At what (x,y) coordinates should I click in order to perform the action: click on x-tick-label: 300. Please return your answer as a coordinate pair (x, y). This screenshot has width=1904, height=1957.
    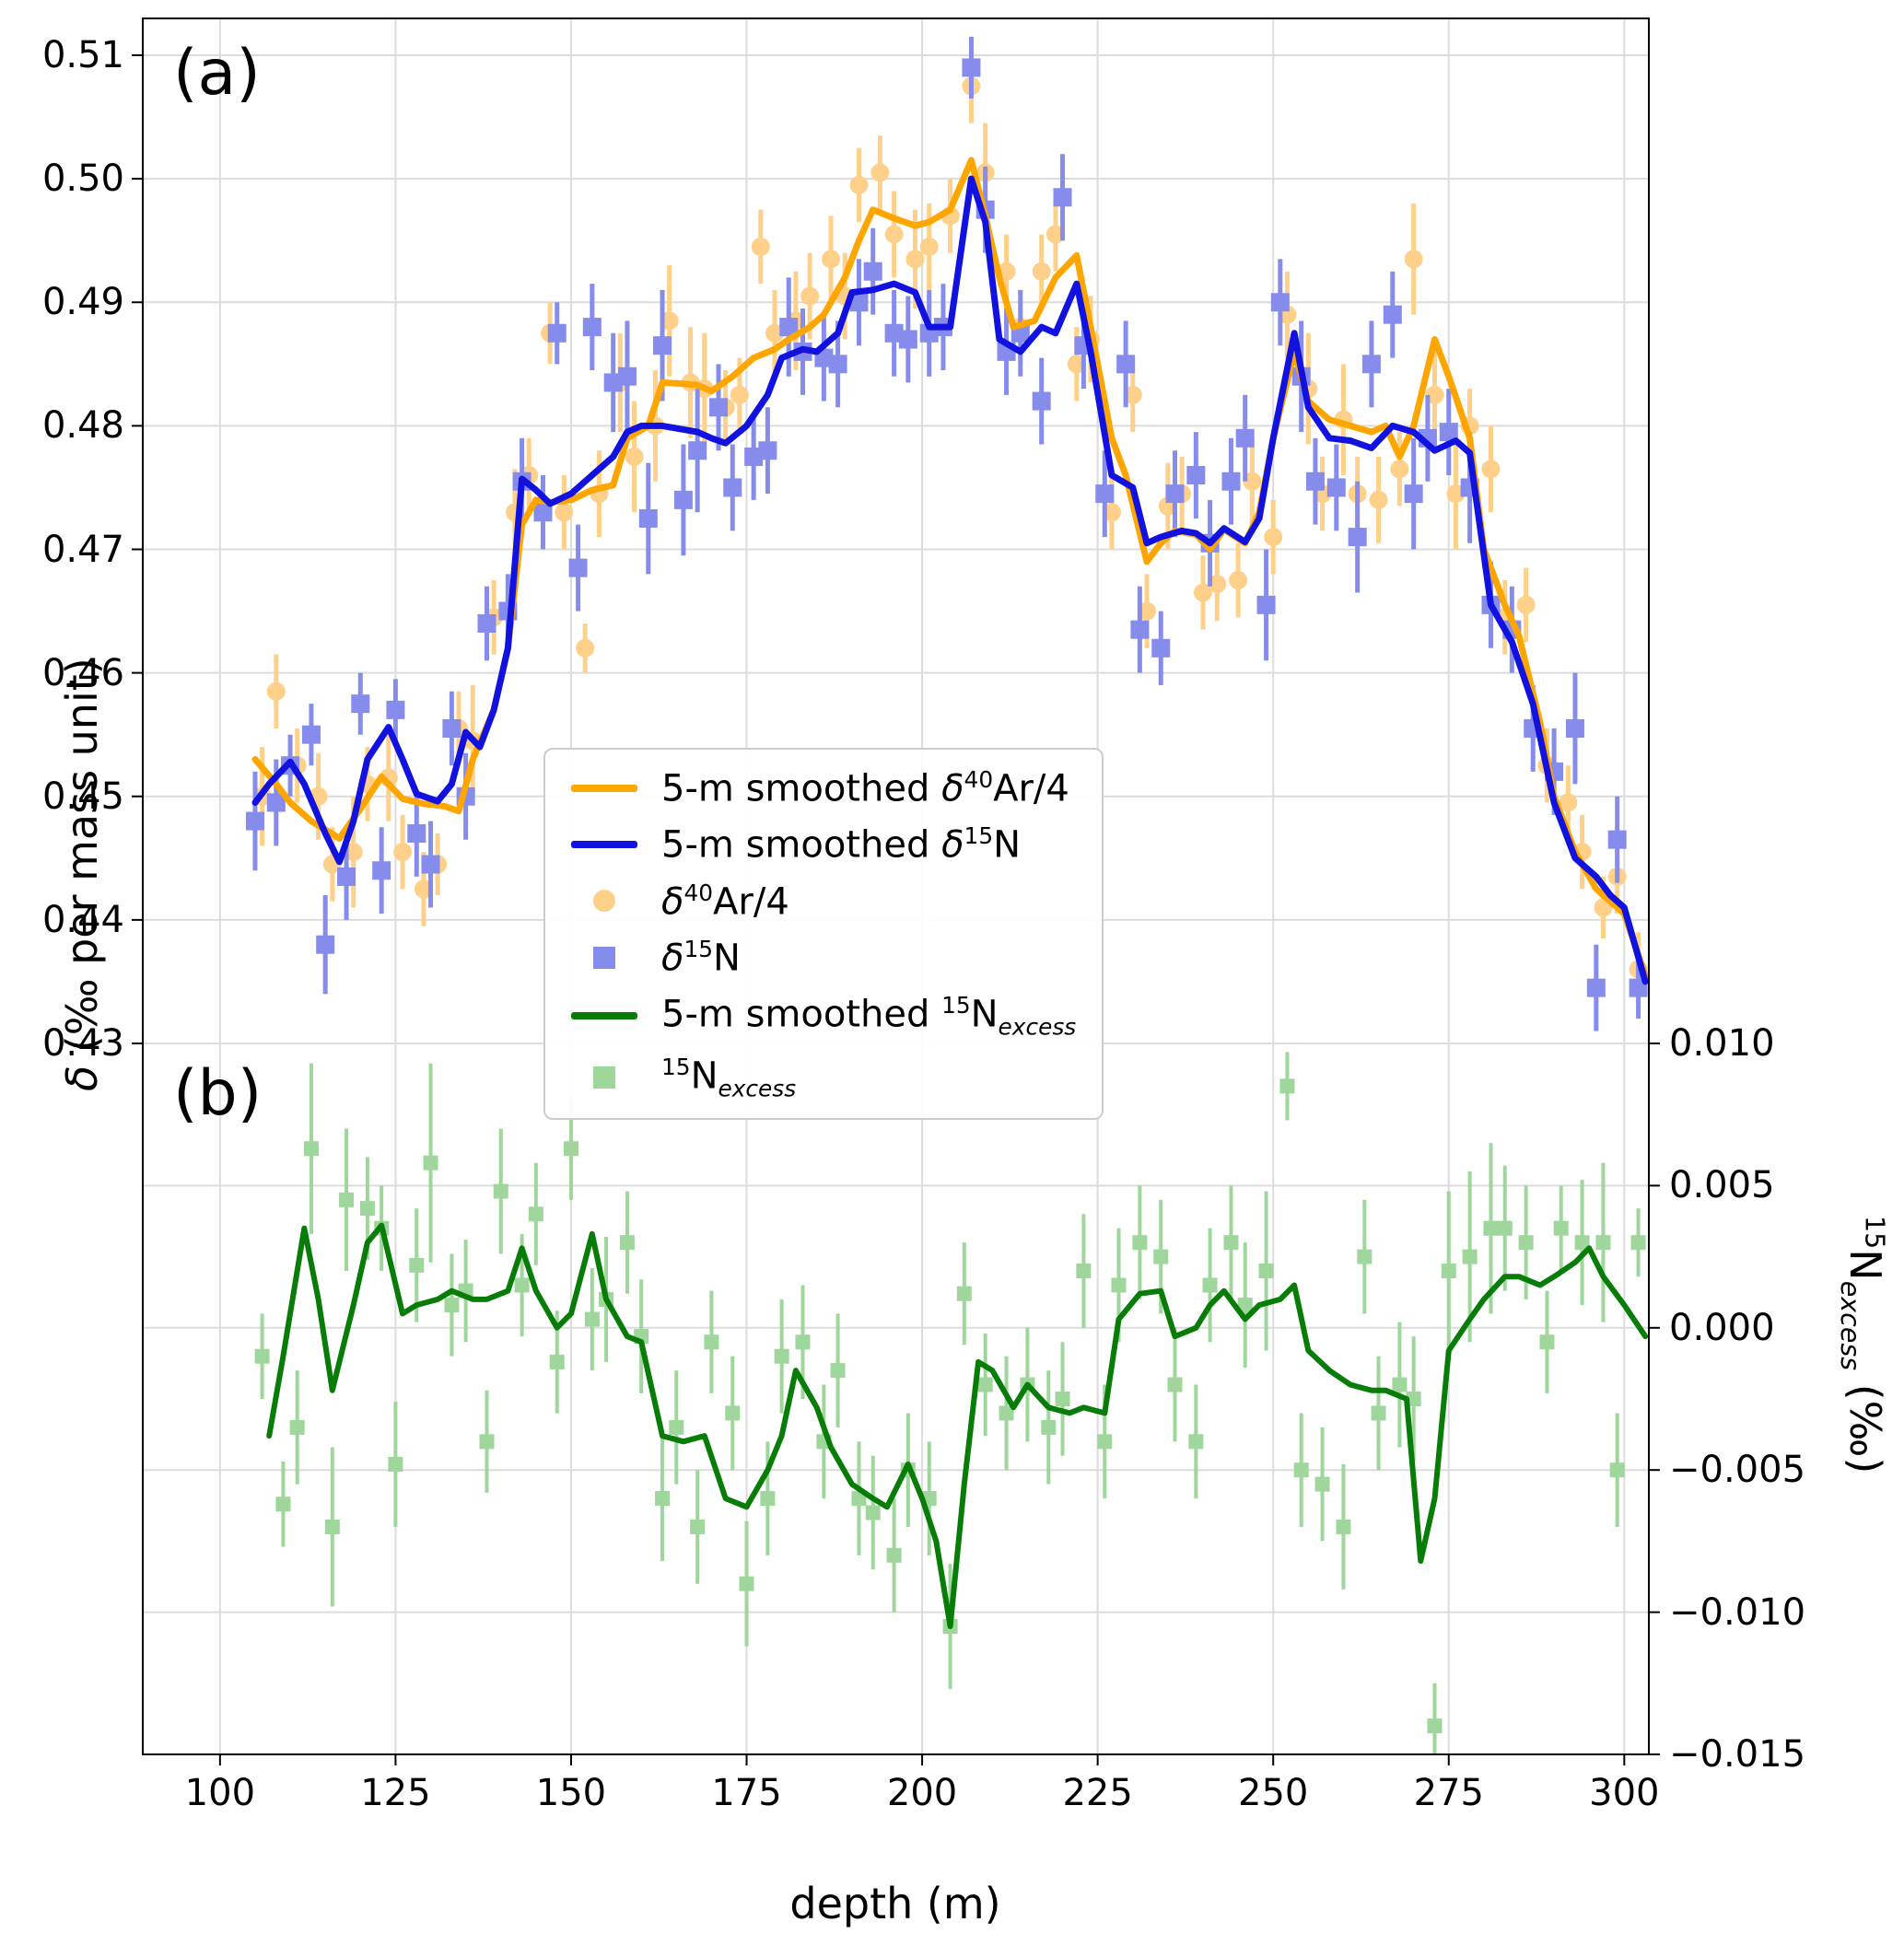
    Looking at the image, I should click on (1624, 1793).